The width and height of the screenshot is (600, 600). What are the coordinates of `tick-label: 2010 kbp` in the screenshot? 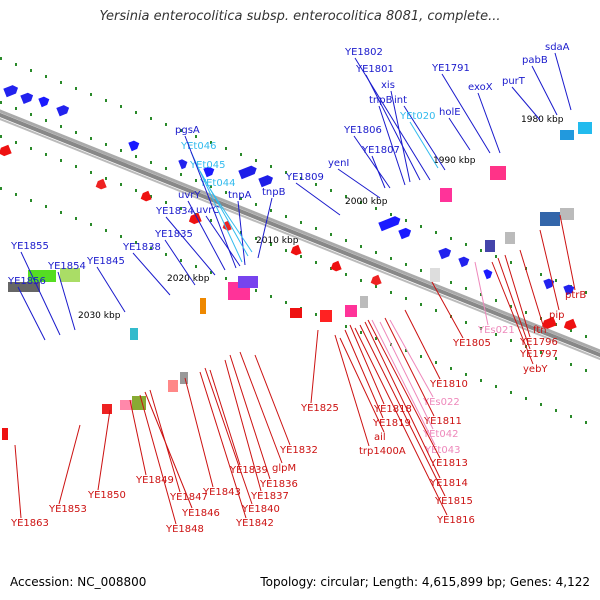 It's located at (277, 241).